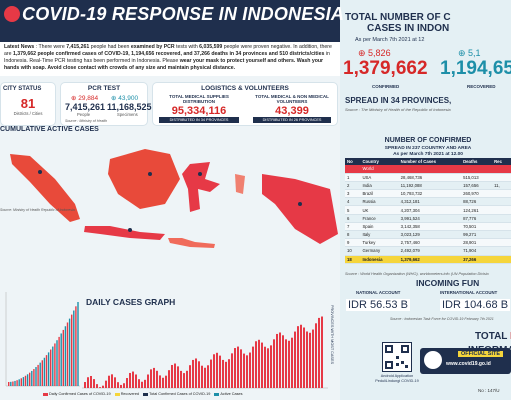  I want to click on totals-title: TOTAL NUMBER OF C CASES IN INDON, so click(398, 23).